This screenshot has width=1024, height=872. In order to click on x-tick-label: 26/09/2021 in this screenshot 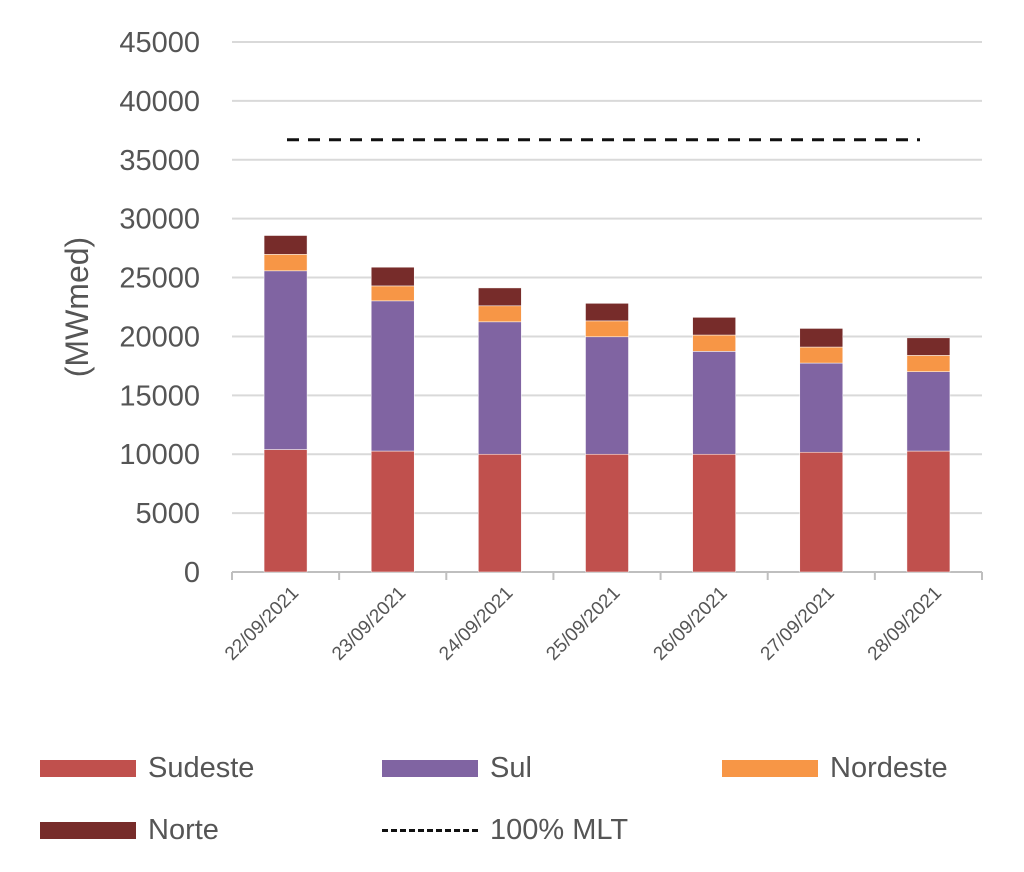, I will do `click(691, 624)`.